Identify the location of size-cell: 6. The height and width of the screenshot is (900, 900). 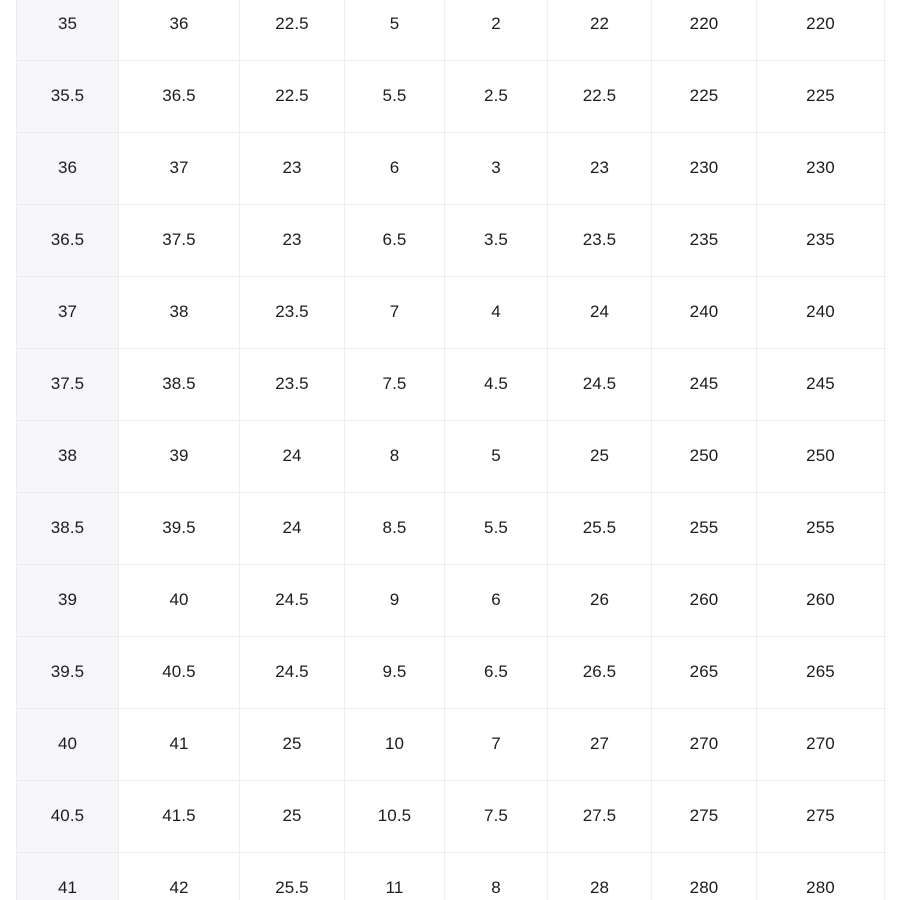
(496, 600).